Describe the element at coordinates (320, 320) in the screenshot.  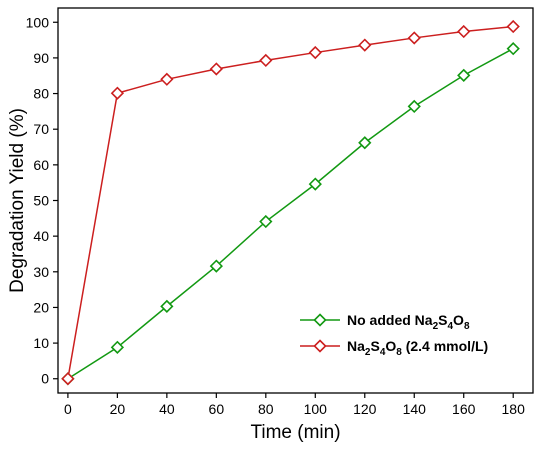
I see `legend-marker-no-added` at that location.